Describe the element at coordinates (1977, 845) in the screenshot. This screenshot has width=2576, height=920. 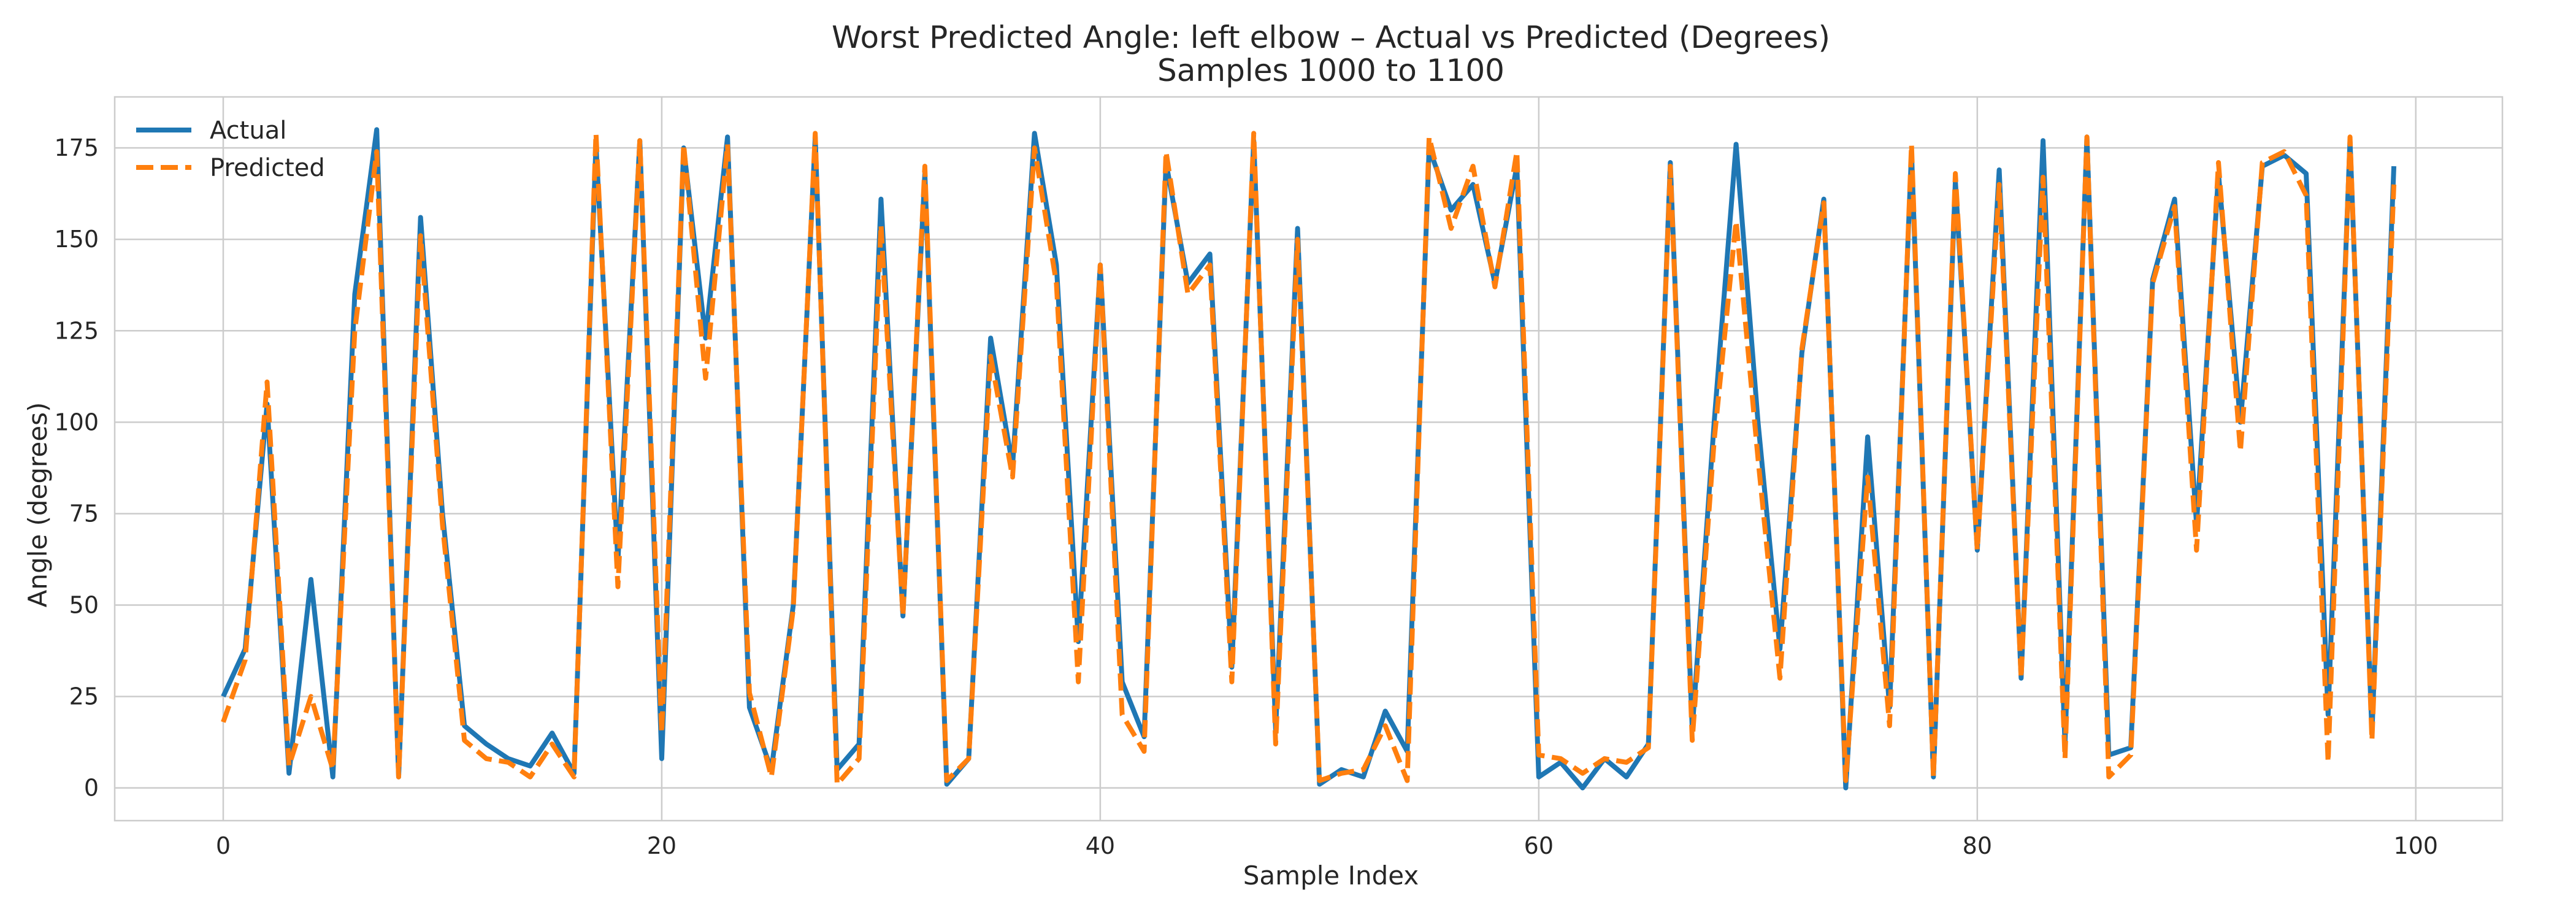
I see `x-tick-label: 80` at that location.